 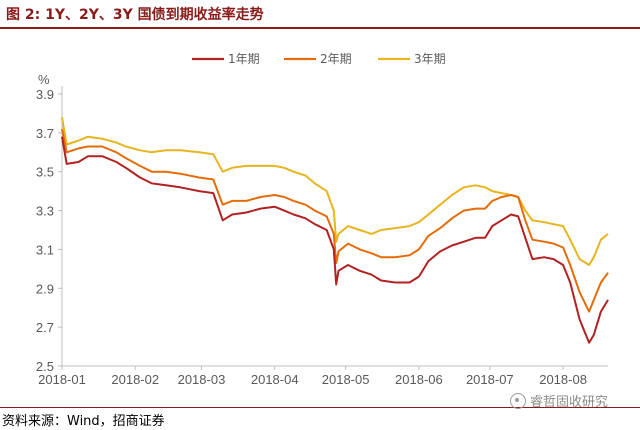 What do you see at coordinates (45, 211) in the screenshot?
I see `y-tick-label: 3.3` at bounding box center [45, 211].